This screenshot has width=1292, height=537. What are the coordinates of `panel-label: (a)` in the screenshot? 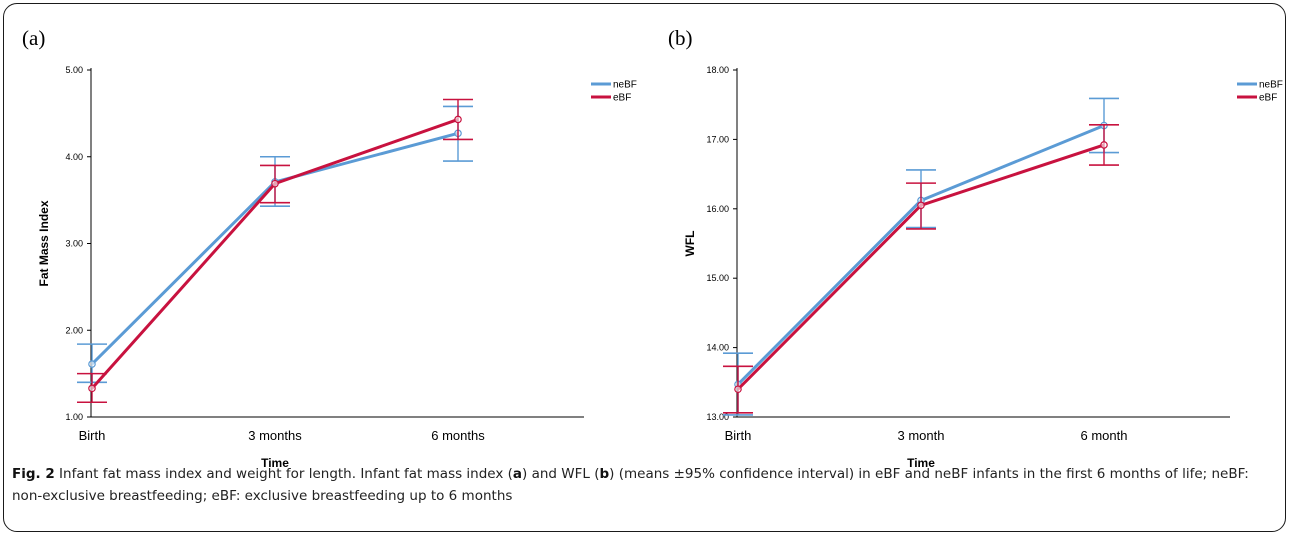 It's located at (33, 38).